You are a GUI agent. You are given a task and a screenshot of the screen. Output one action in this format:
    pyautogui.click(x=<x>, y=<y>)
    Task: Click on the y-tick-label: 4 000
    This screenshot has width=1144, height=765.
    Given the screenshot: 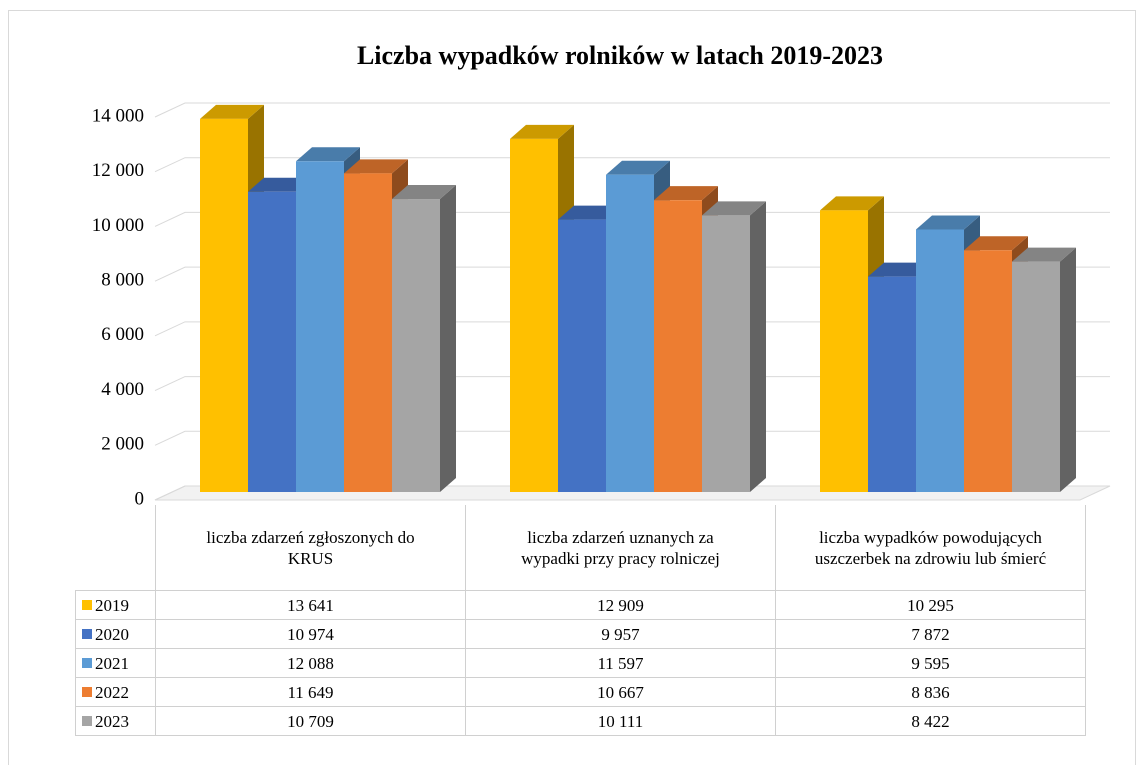 What is the action you would take?
    pyautogui.click(x=122, y=389)
    